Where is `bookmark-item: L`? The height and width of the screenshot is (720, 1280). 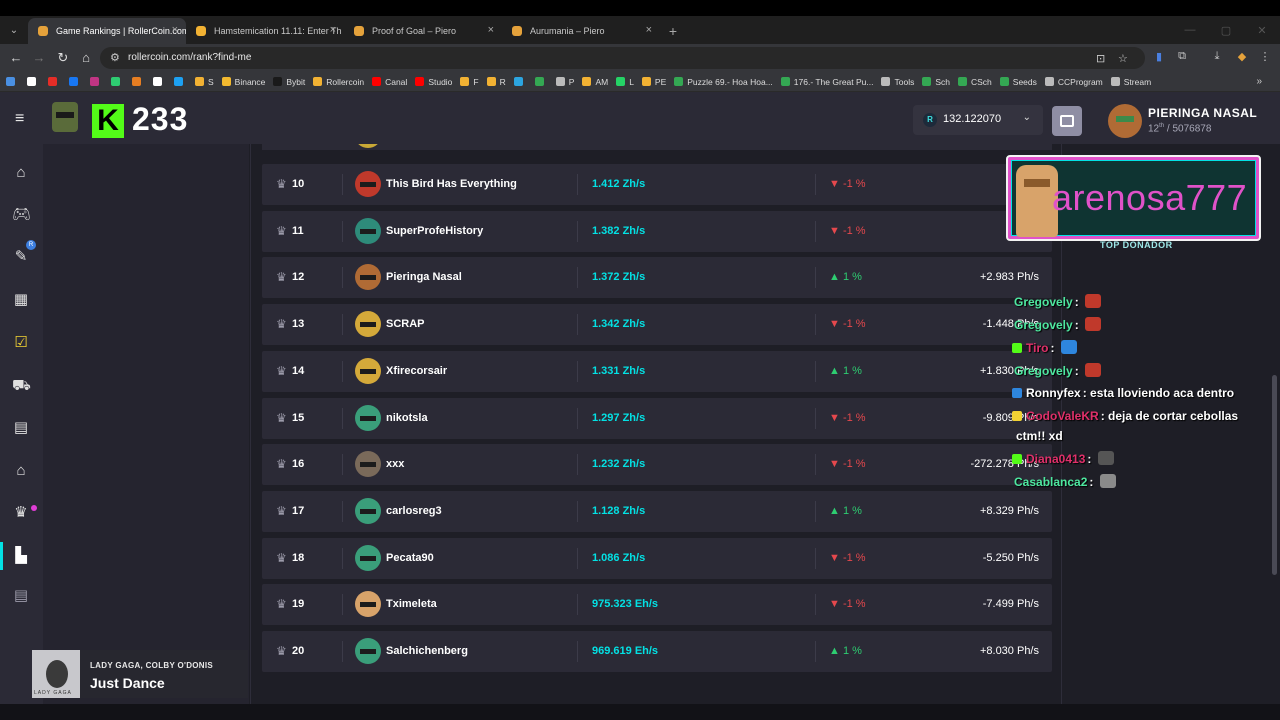
bookmark-item: L is located at coordinates (625, 82).